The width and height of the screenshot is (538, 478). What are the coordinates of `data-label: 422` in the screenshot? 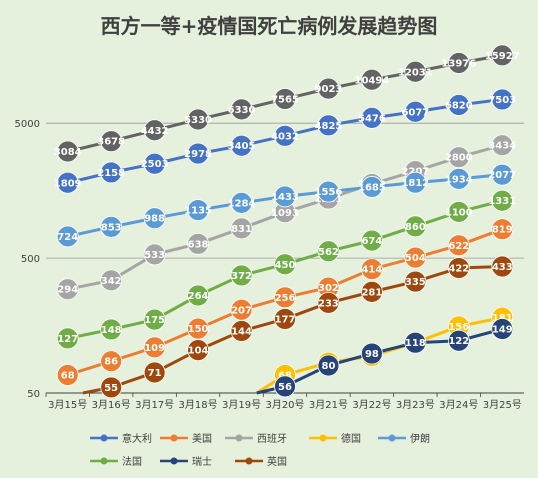 It's located at (458, 269).